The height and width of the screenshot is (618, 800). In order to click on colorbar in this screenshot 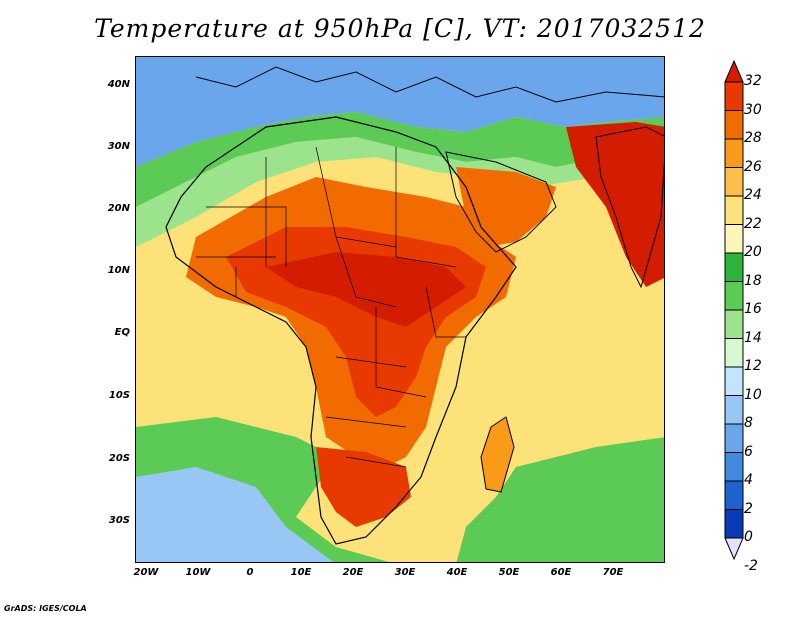, I will do `click(734, 310)`.